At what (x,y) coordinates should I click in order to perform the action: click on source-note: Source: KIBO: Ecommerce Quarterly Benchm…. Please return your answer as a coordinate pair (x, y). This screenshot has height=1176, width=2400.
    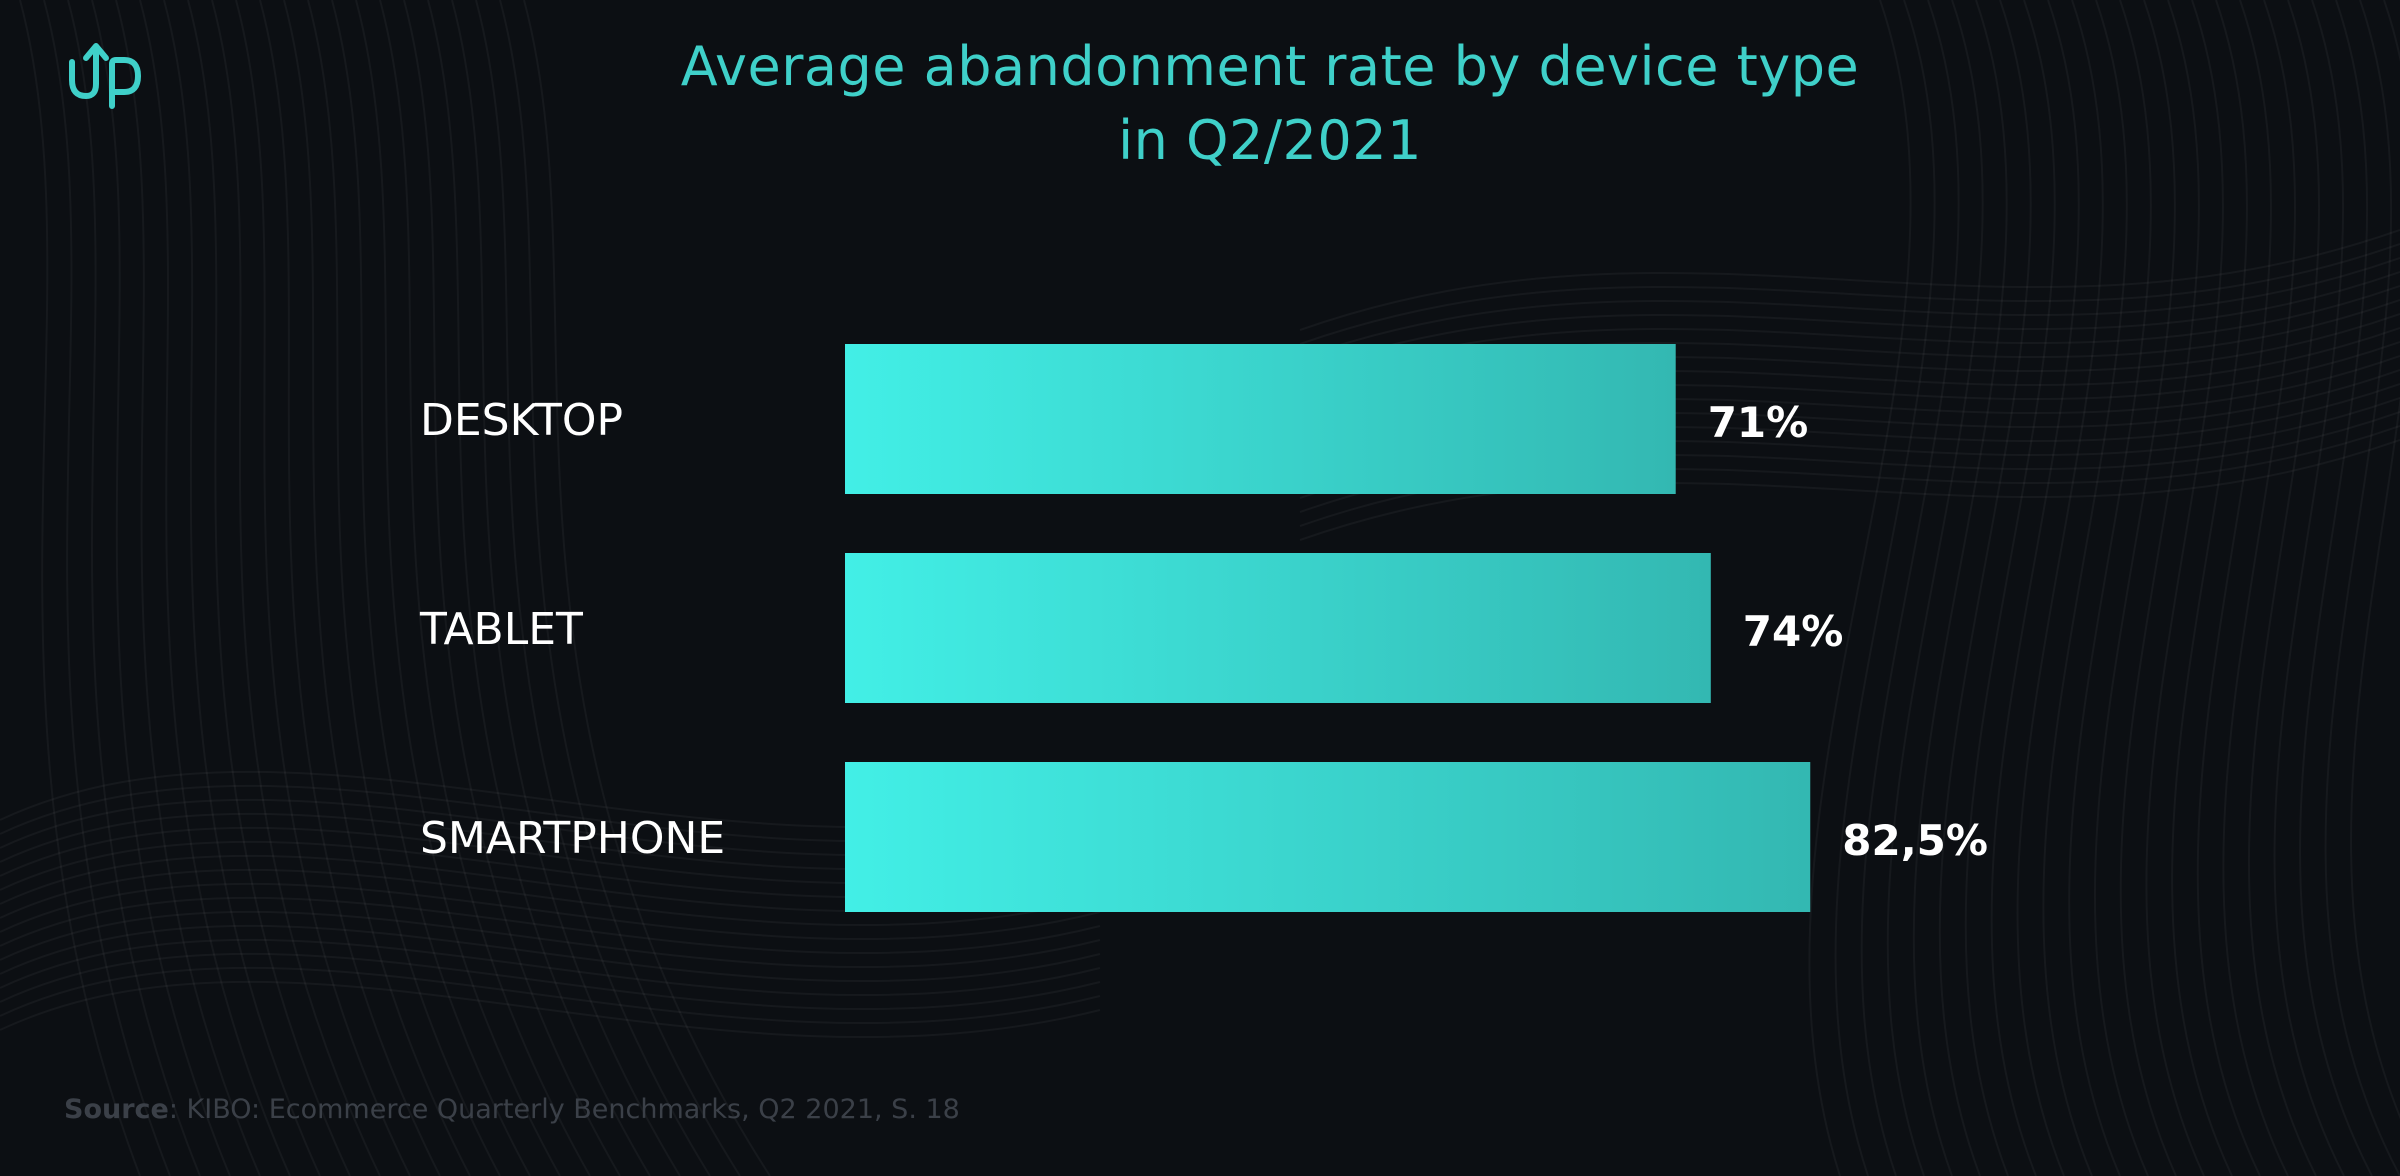
    Looking at the image, I should click on (512, 1109).